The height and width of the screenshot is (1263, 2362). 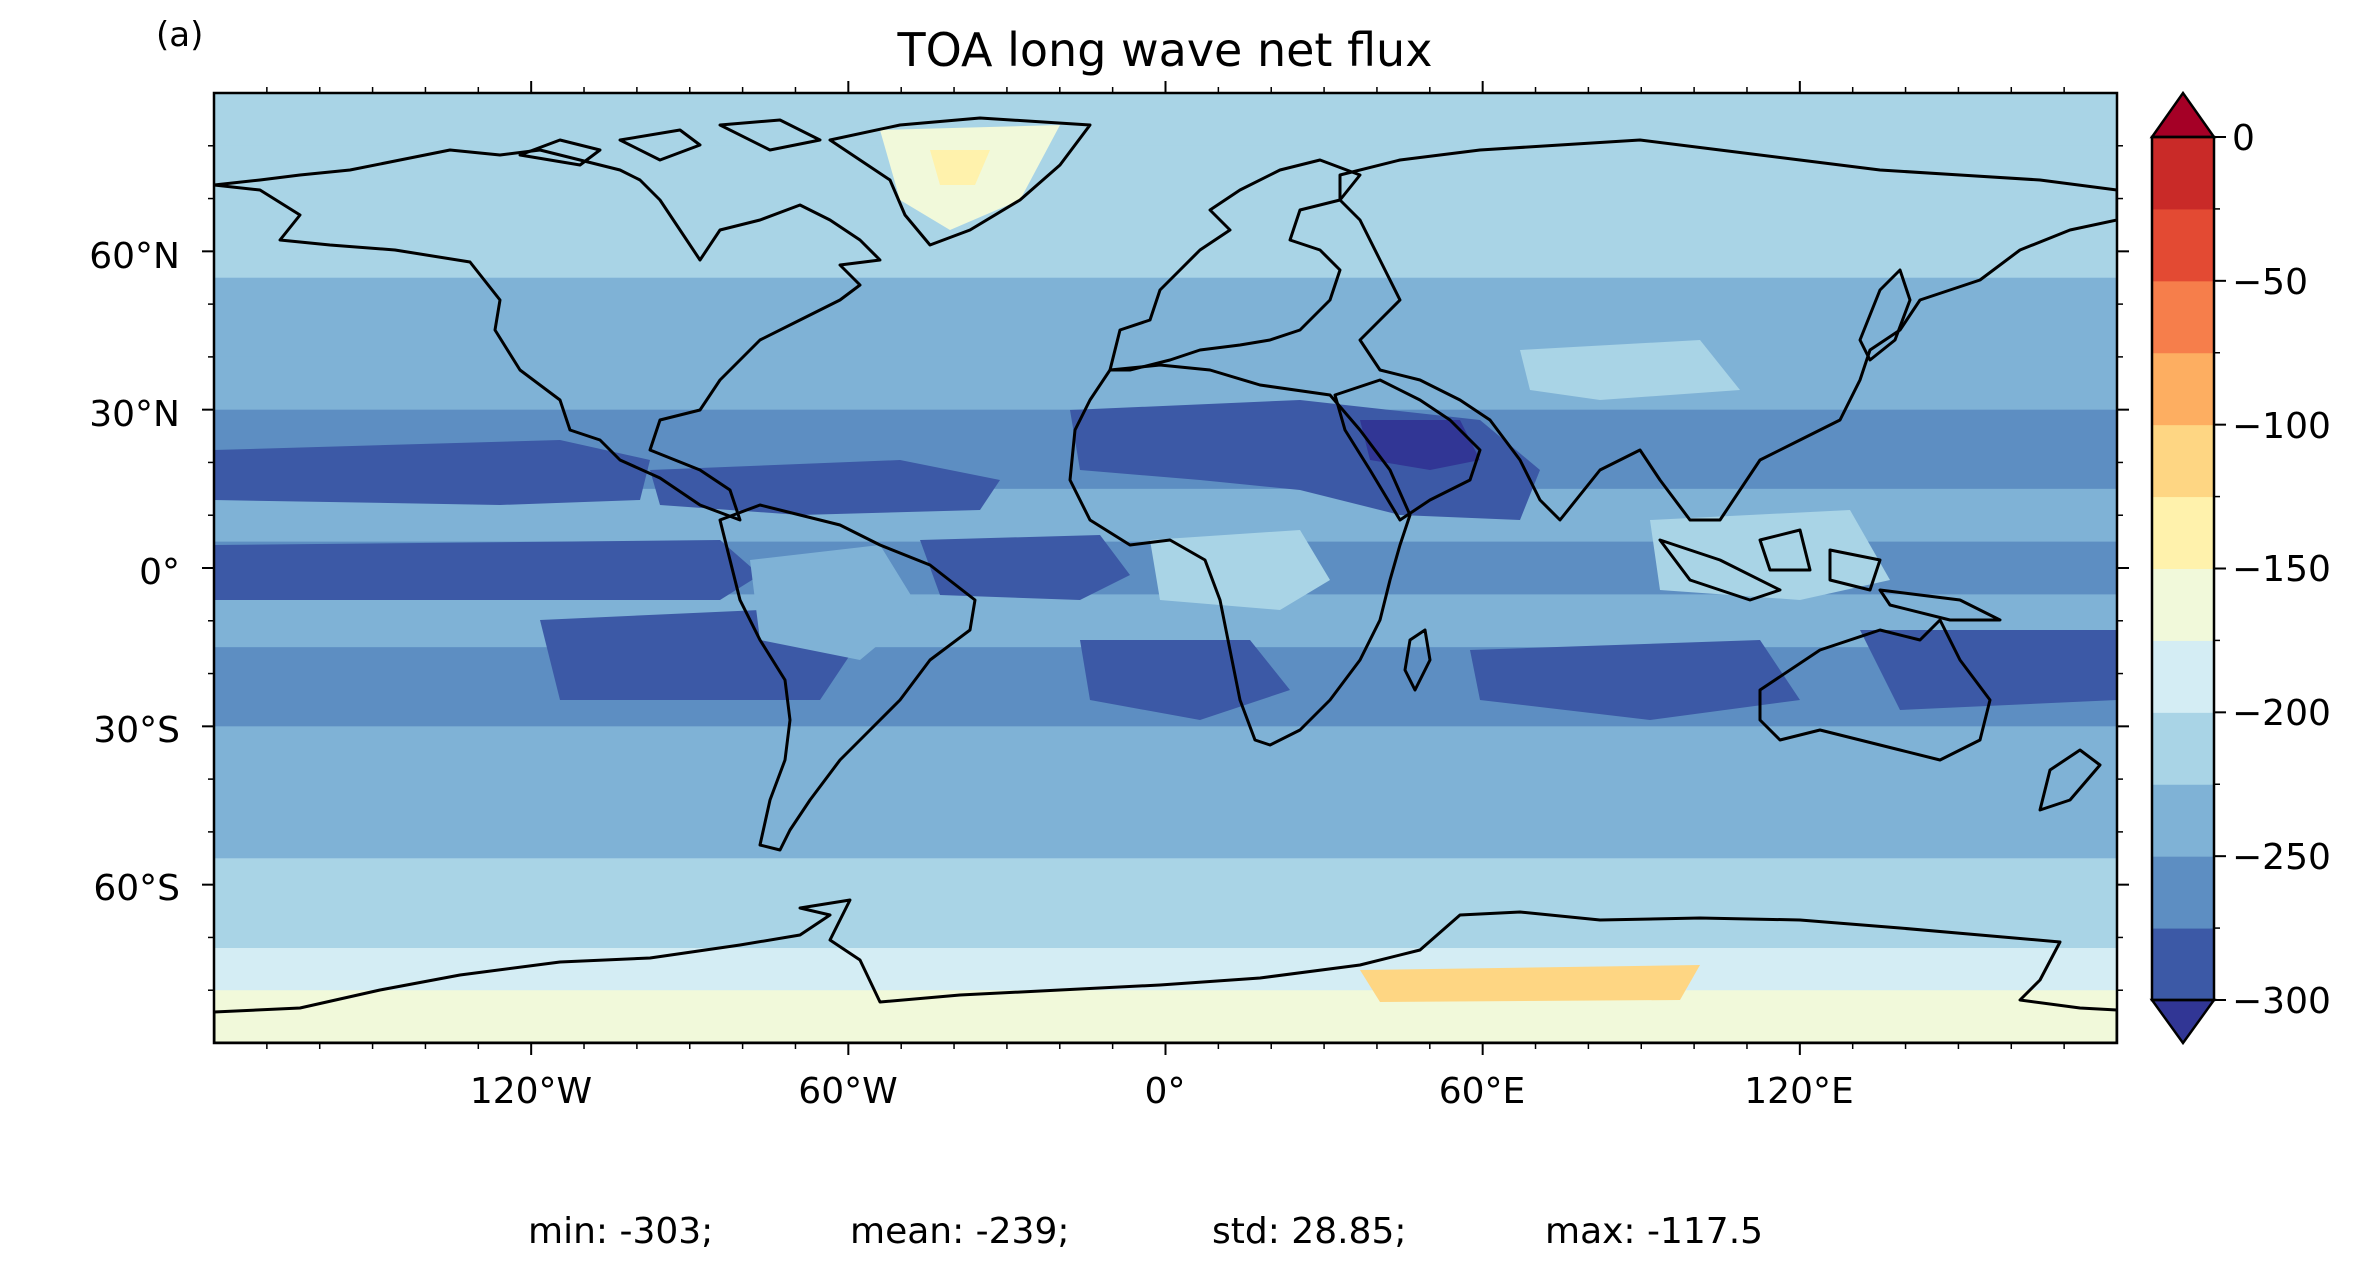 I want to click on patch-south-atlantic, so click(x=1185, y=680).